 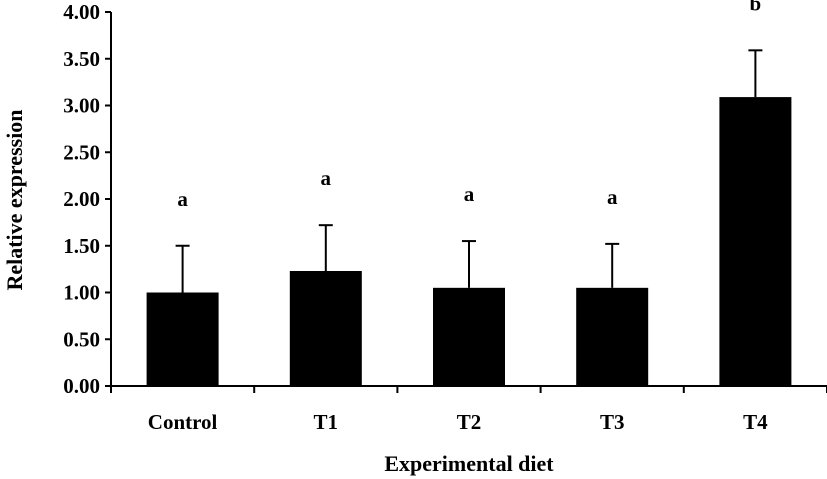 I want to click on y-tick-label: 2.50, so click(x=81, y=152).